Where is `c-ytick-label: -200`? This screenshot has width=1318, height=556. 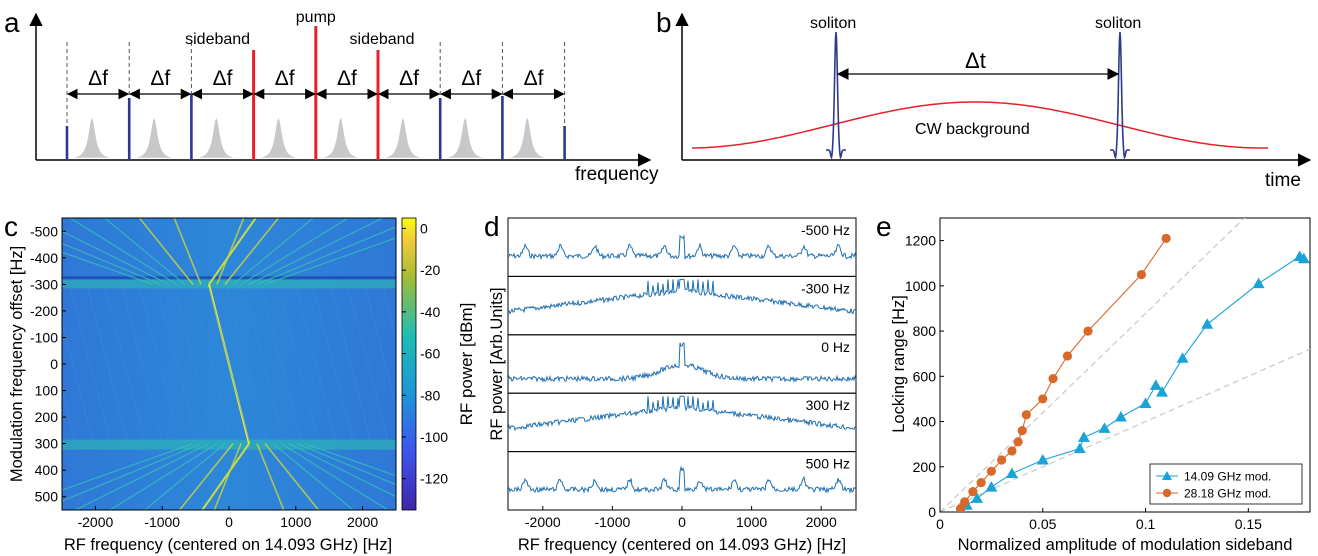 c-ytick-label: -200 is located at coordinates (44, 311).